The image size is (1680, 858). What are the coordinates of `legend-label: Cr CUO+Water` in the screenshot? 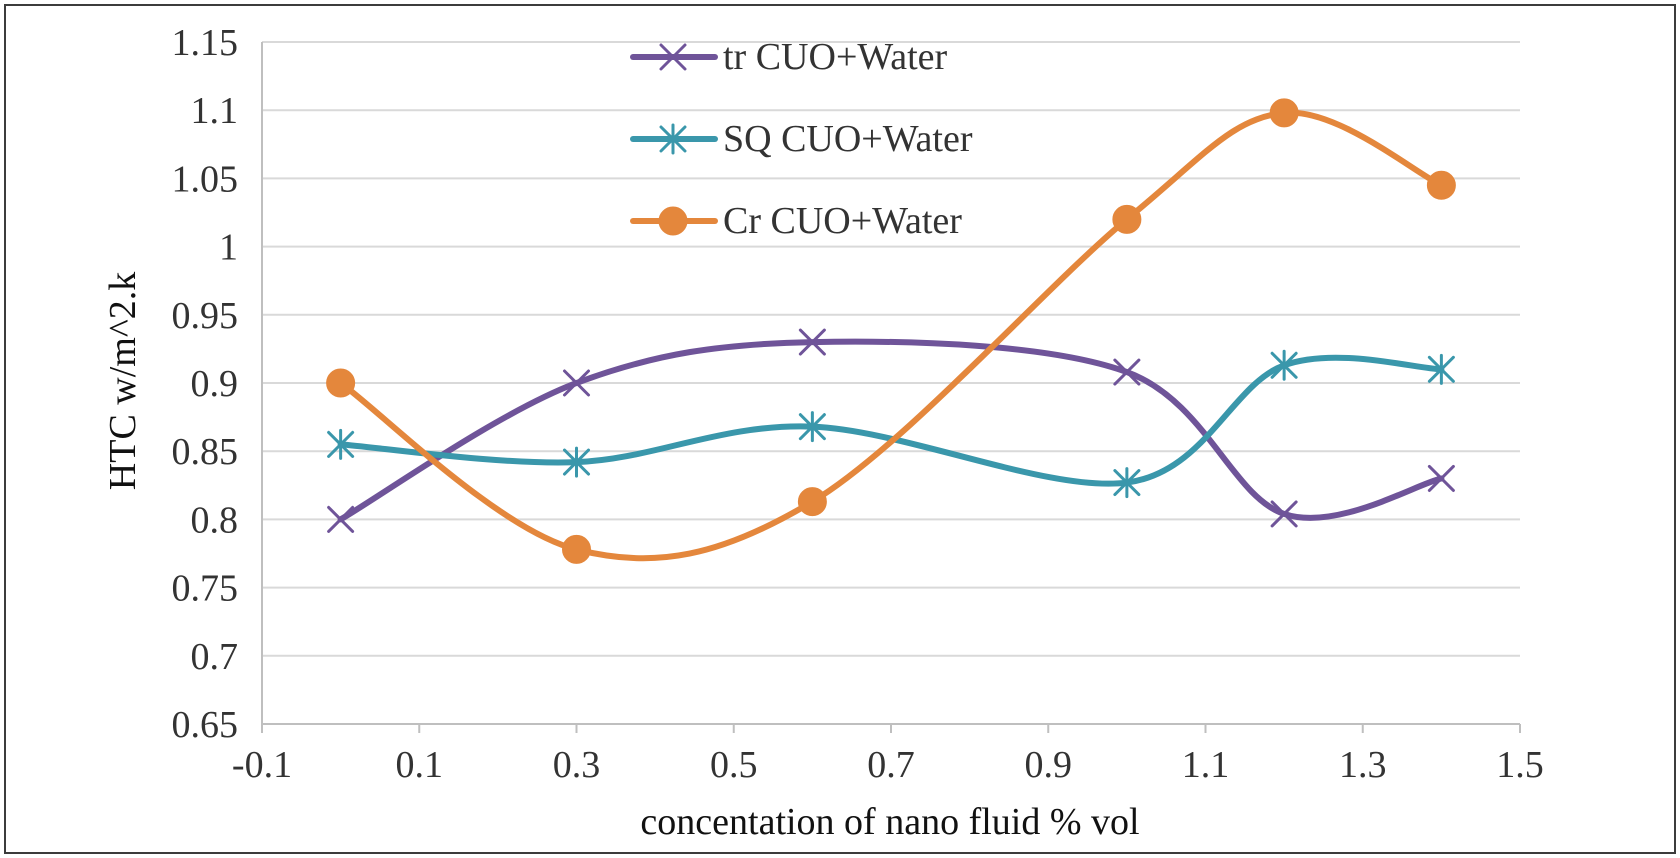 It's located at (842, 221).